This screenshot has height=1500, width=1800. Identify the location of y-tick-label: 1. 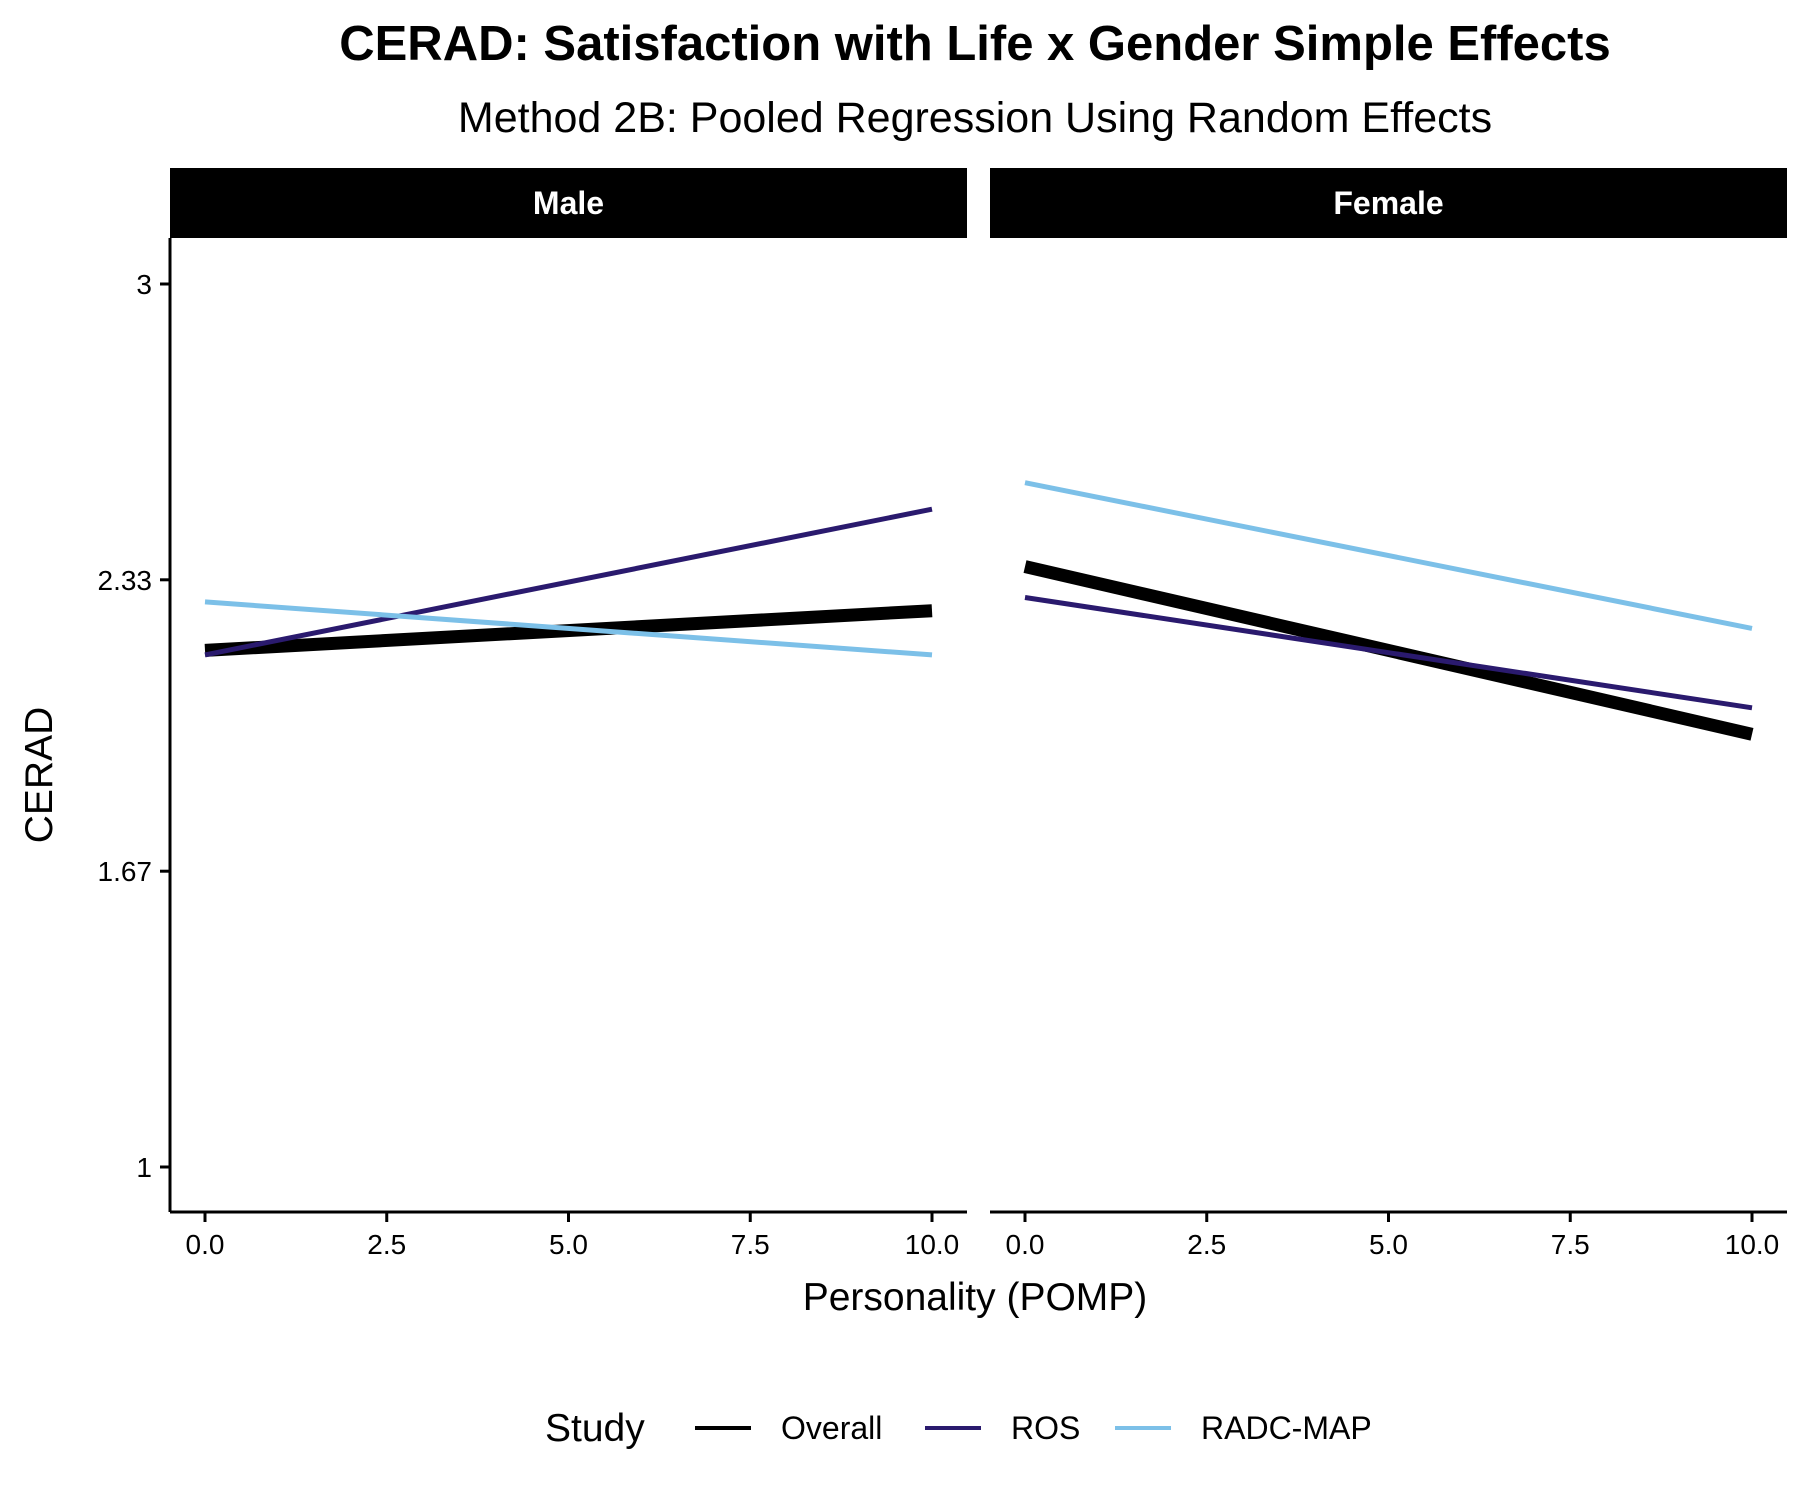
(144, 1167).